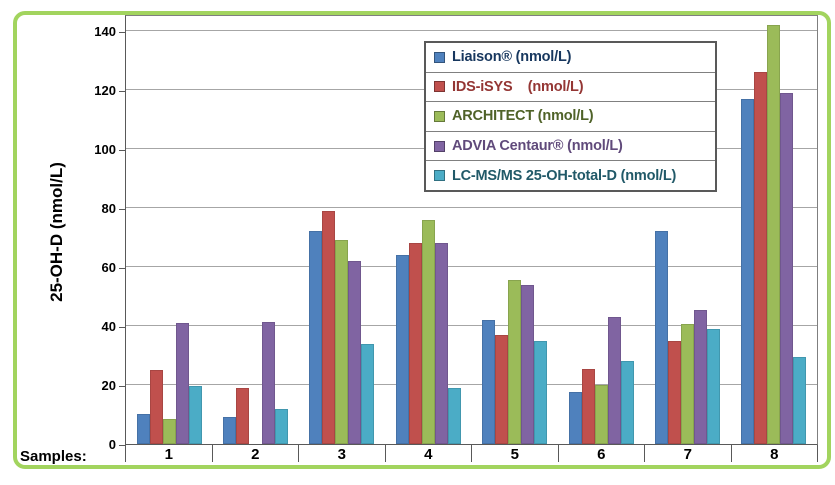 Image resolution: width=835 pixels, height=485 pixels. I want to click on bar-sample2-series4, so click(269, 382).